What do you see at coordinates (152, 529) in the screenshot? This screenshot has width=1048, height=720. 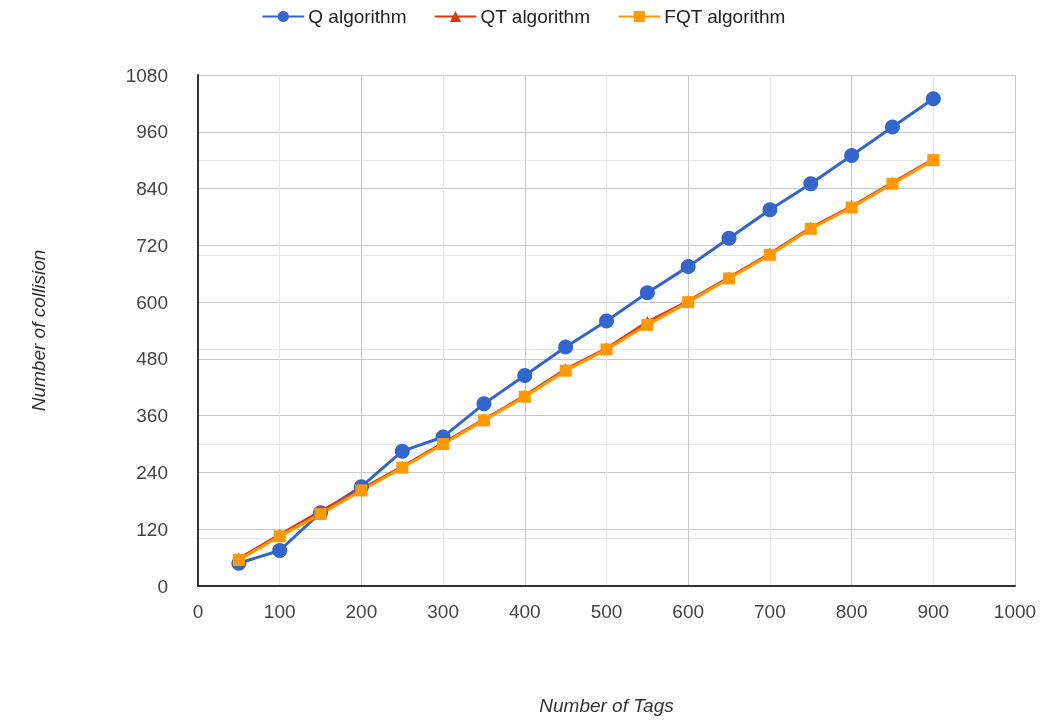 I see `y-tick-label: 120` at bounding box center [152, 529].